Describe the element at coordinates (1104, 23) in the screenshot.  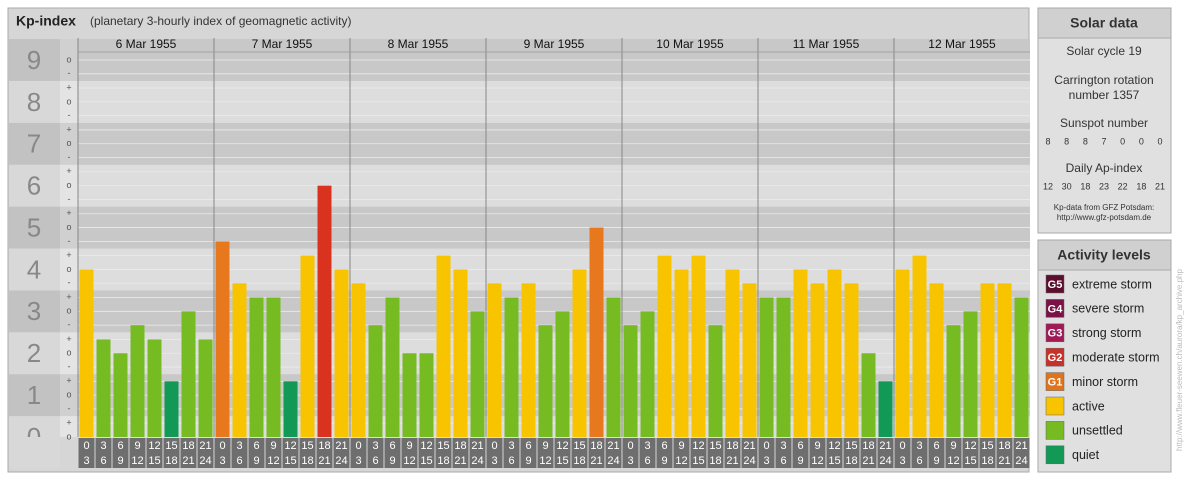
I see `solar-title: Solar data` at that location.